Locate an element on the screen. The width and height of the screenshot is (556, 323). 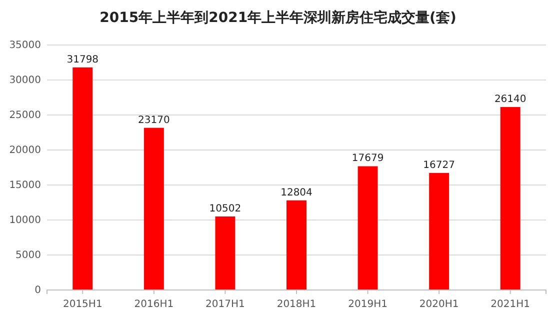
y-tick-label: 10000 is located at coordinates (25, 220).